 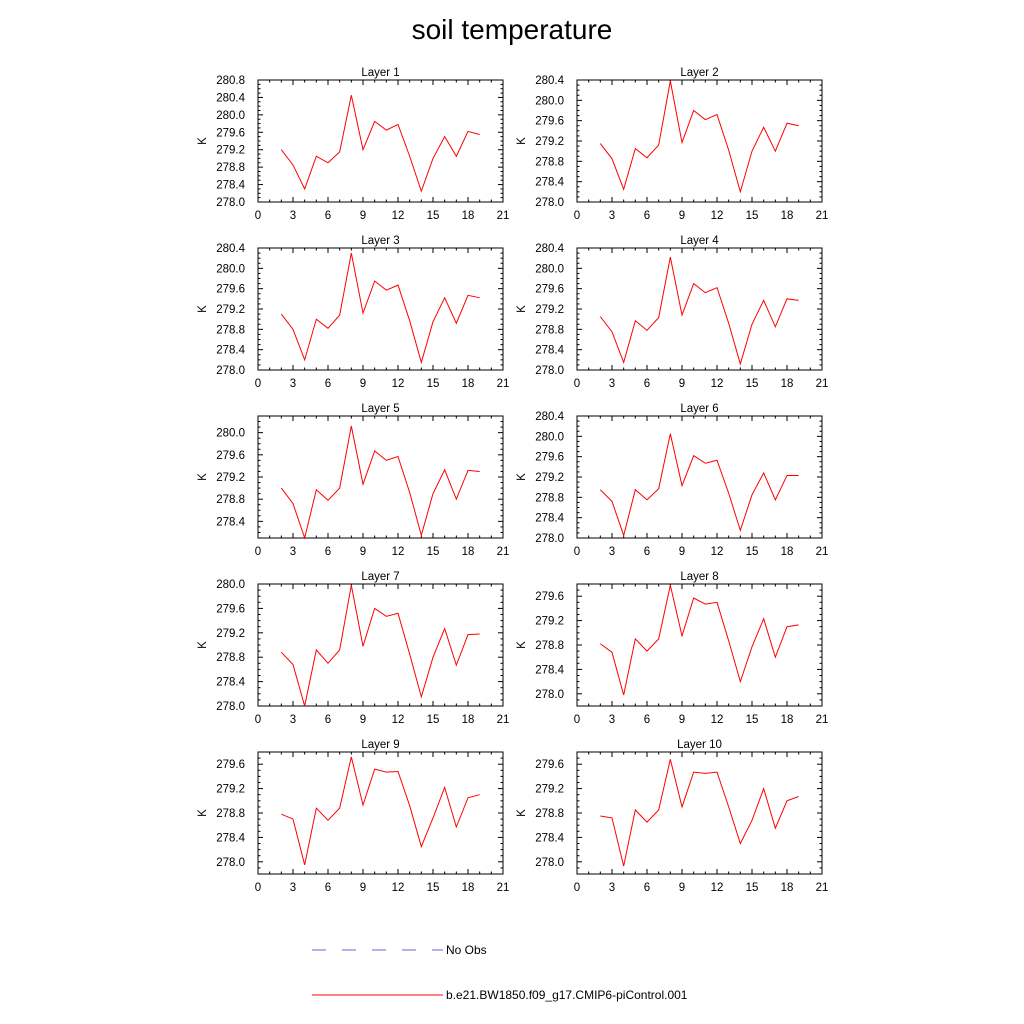 I want to click on panel-1-y-tick-label: 278.4, so click(x=230, y=186).